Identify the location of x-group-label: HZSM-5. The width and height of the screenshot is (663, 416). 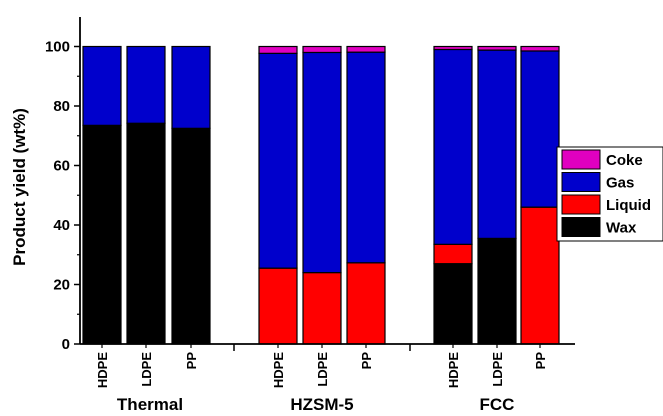
(321, 404).